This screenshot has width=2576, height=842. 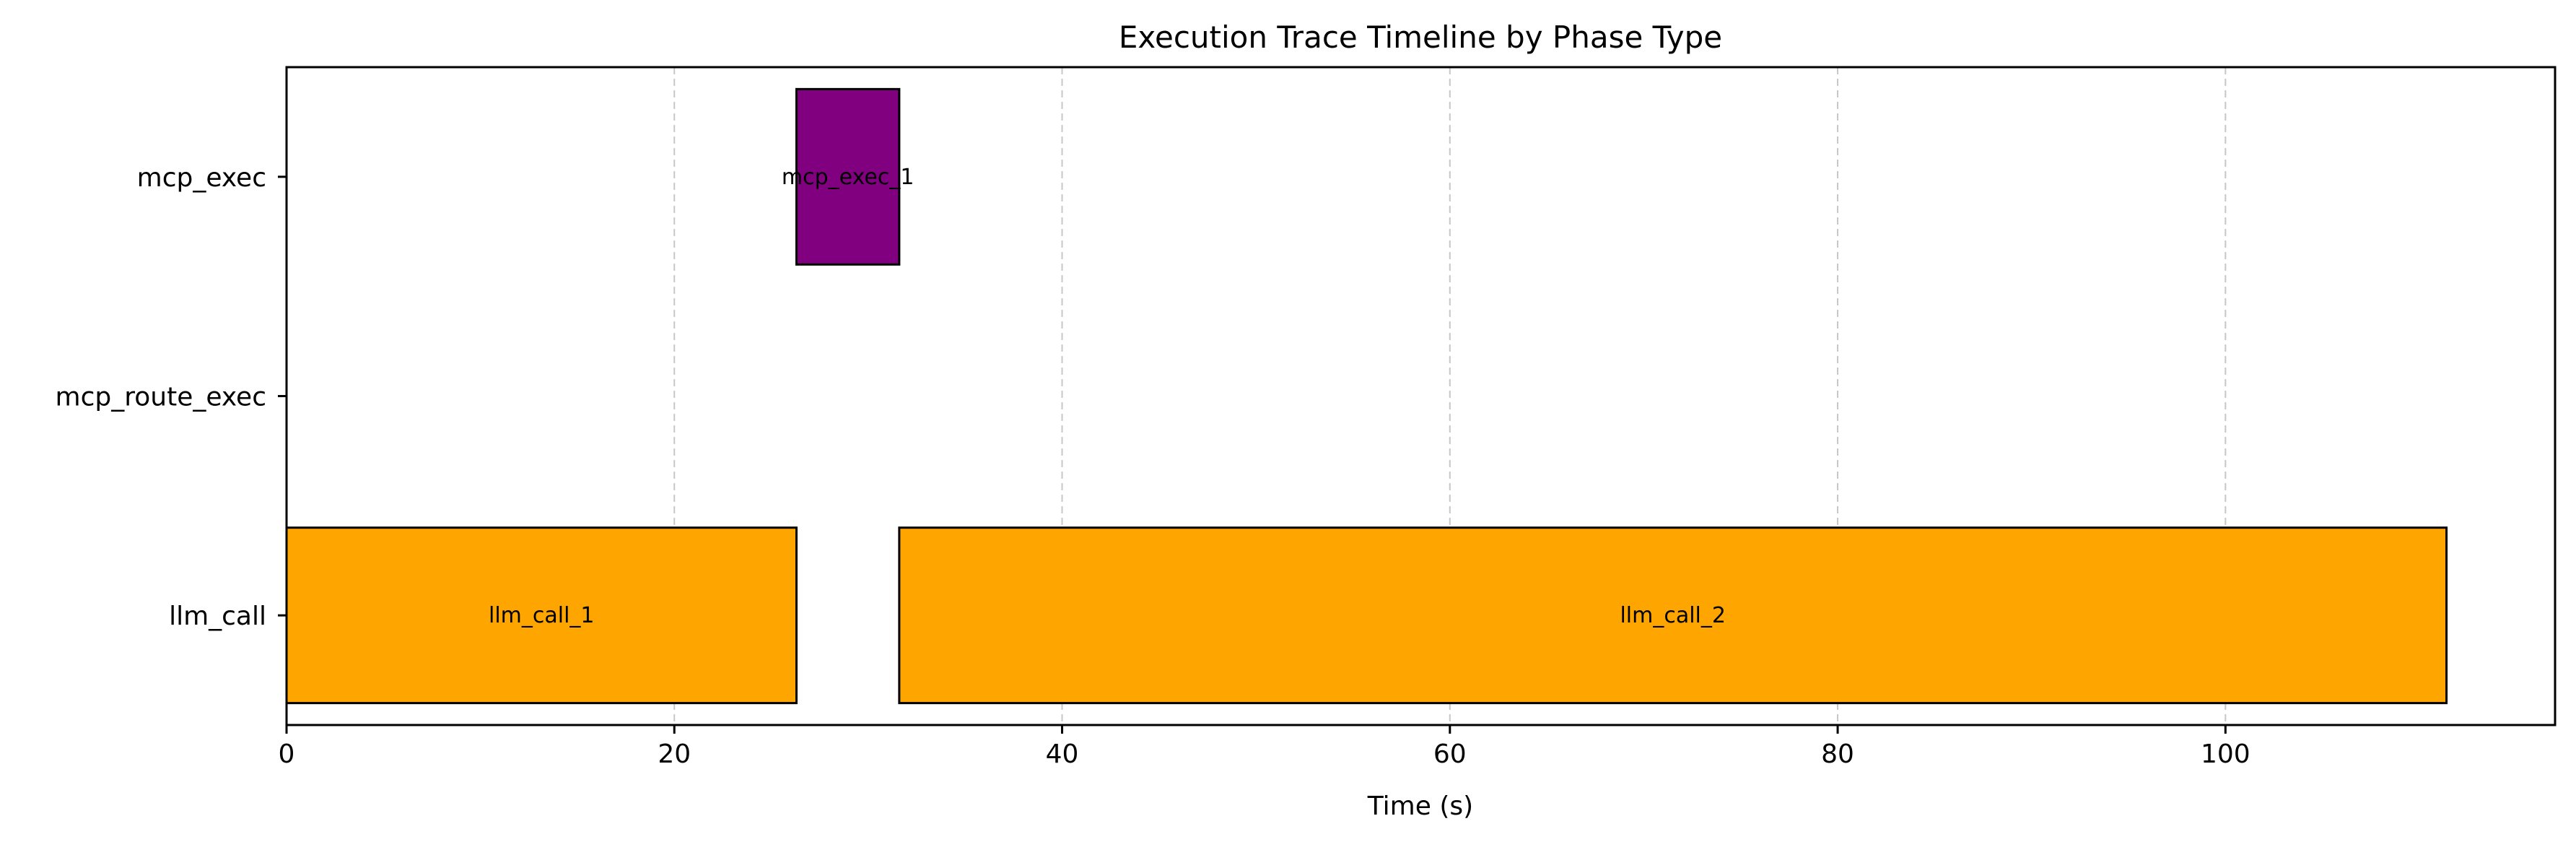 What do you see at coordinates (201, 178) in the screenshot?
I see `y-tick-label-mcp-exec: mcp_exec` at bounding box center [201, 178].